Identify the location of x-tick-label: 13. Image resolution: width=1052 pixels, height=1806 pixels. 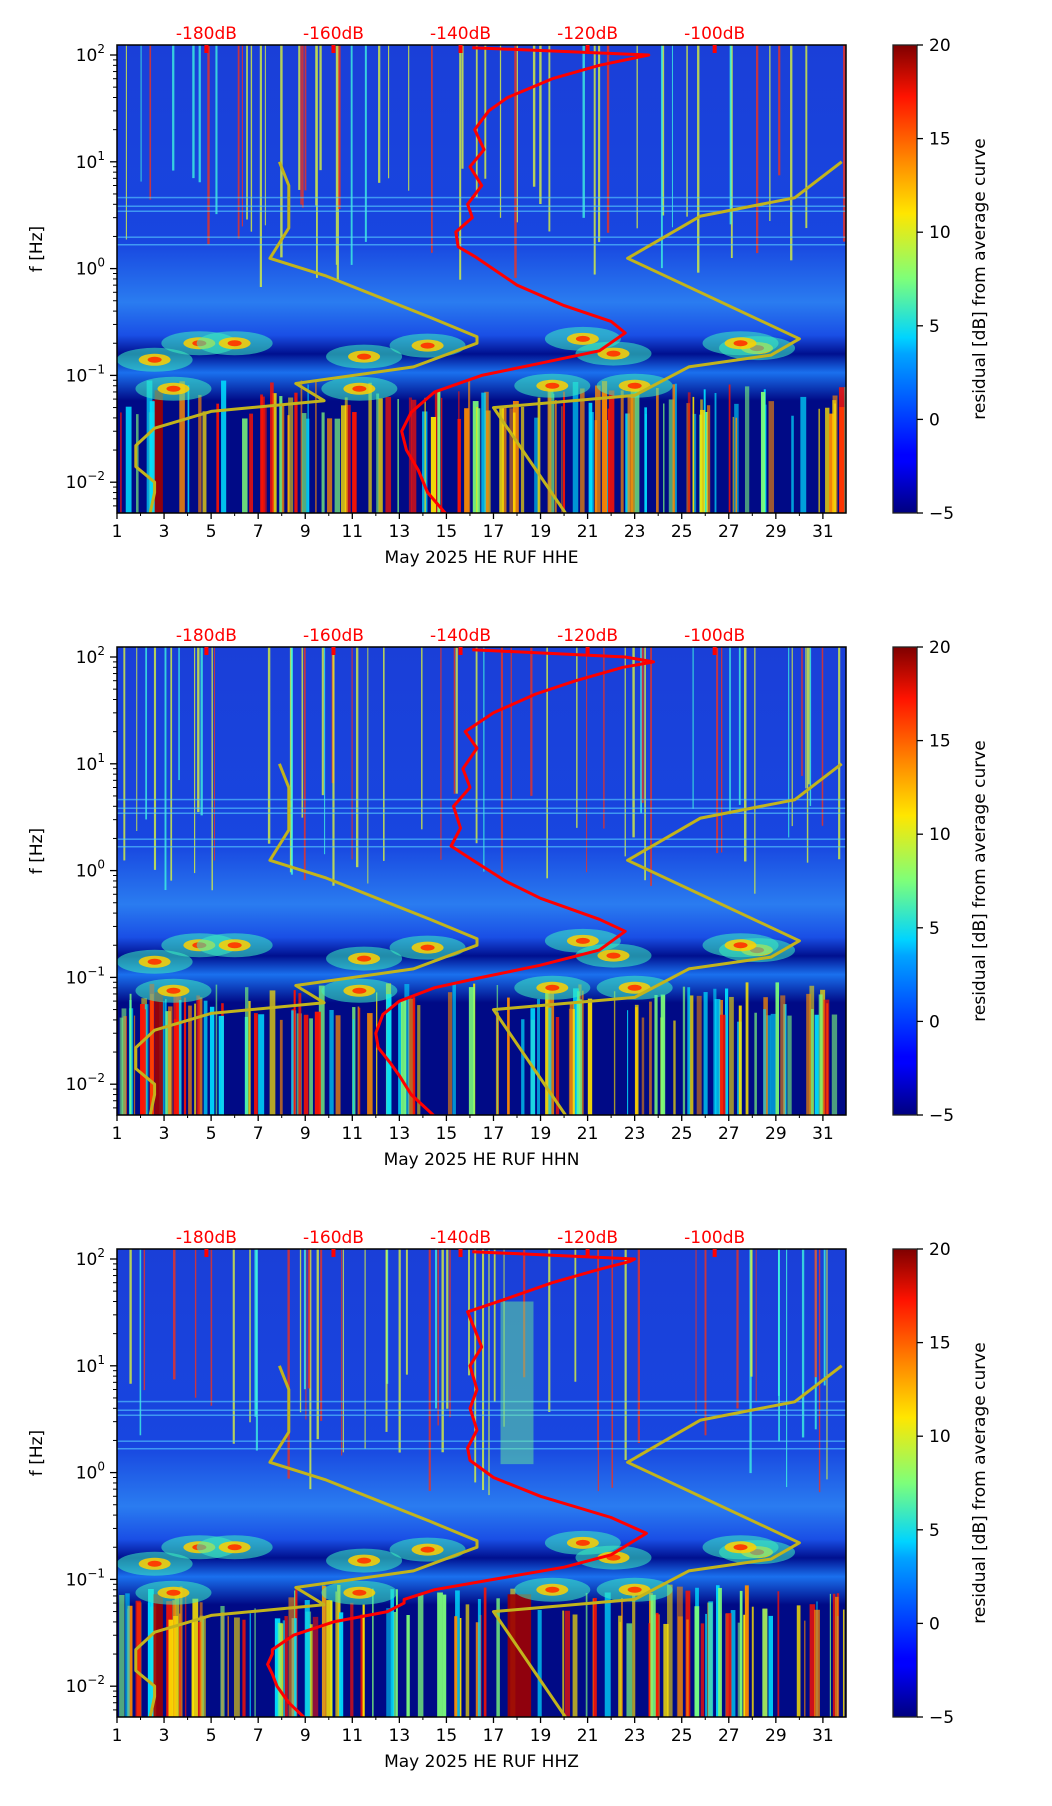
(400, 1134).